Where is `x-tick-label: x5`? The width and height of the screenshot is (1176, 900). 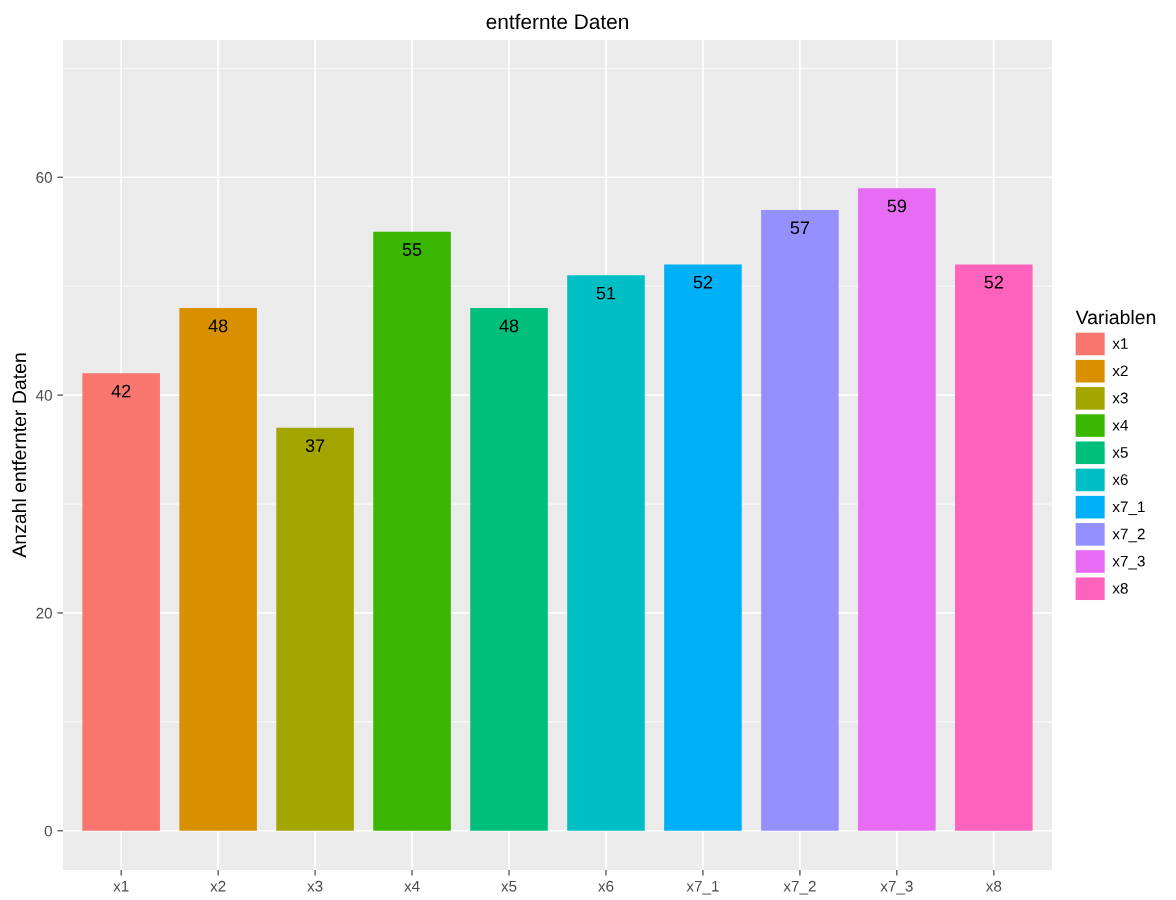
x-tick-label: x5 is located at coordinates (509, 886).